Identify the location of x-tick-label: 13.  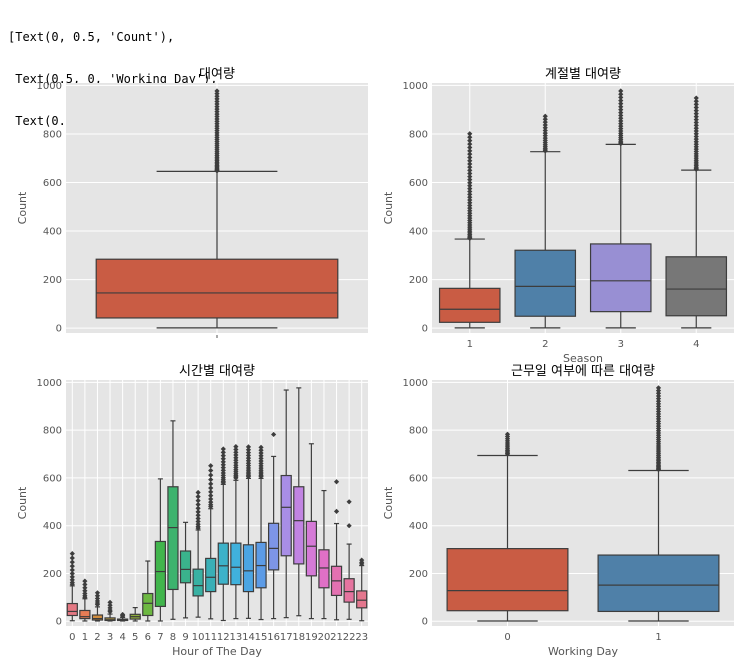
(236, 637).